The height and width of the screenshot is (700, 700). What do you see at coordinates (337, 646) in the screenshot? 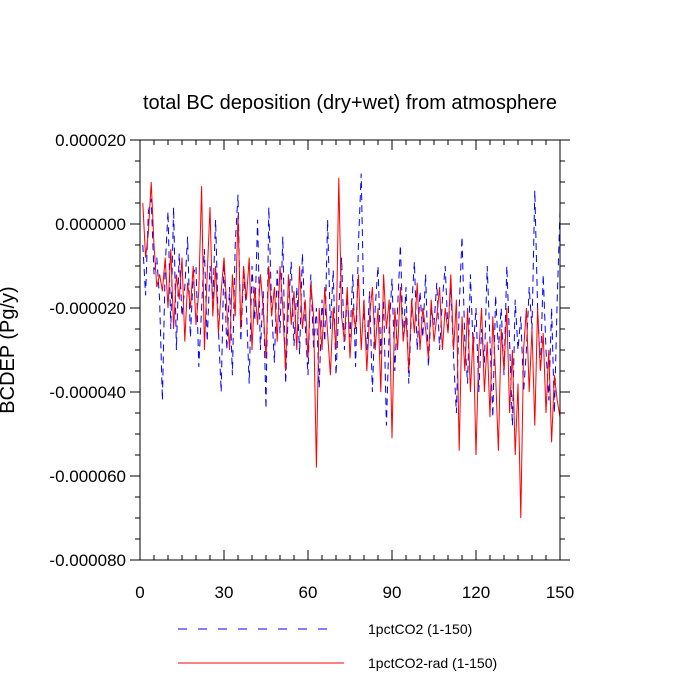
I see `legend: 1pctCO2 (1-150) 1pctCO2-rad (1-150)` at bounding box center [337, 646].